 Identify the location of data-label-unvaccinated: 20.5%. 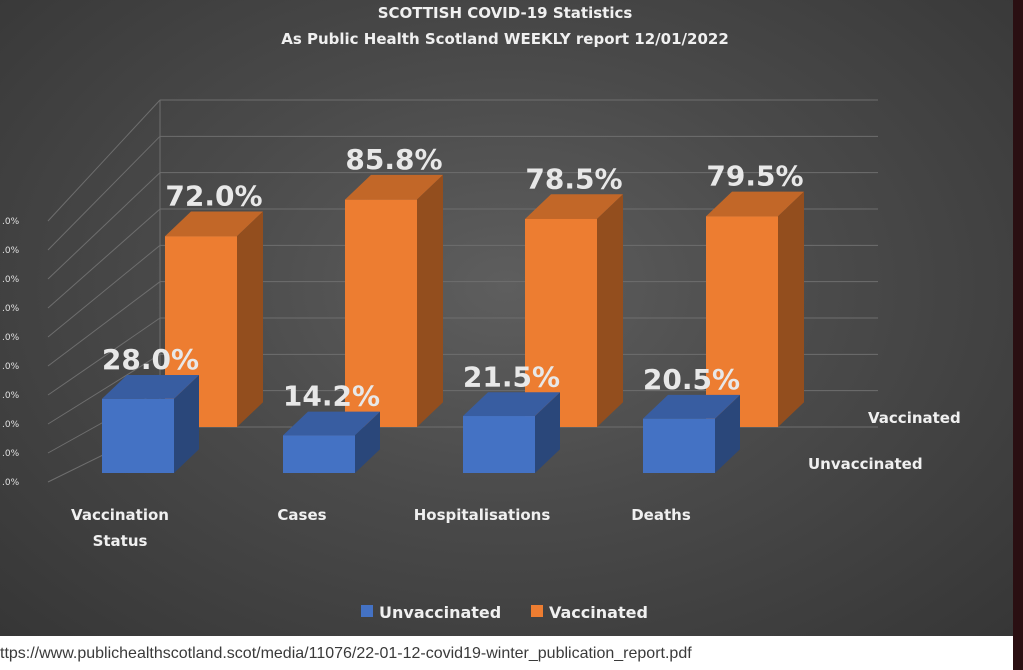
(691, 379).